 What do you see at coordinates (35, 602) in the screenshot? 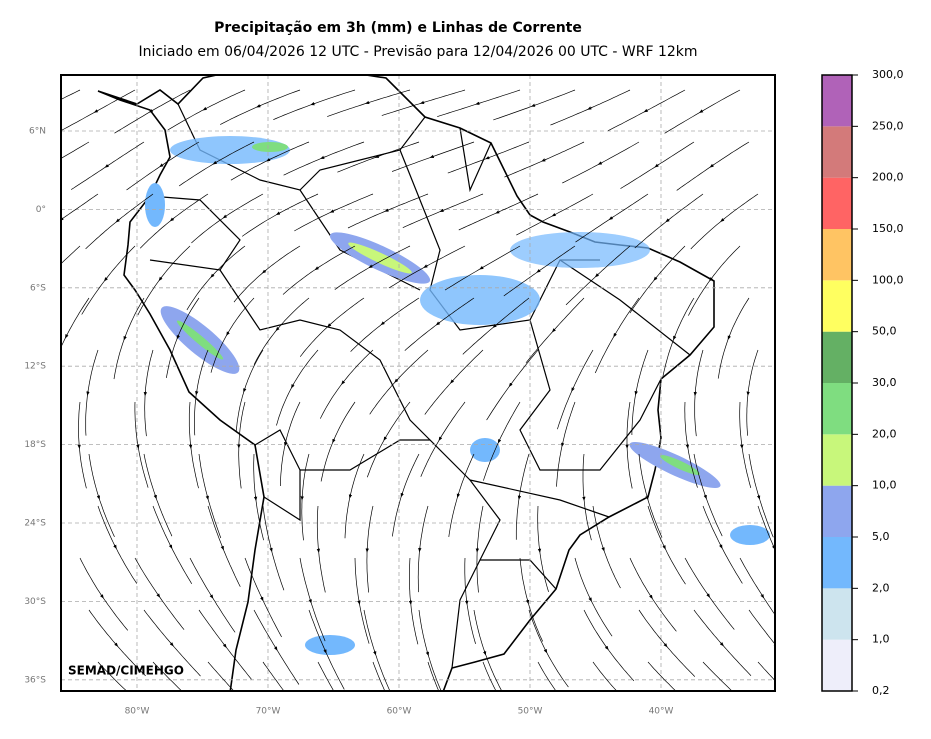
I see `lat-label: 30°S` at bounding box center [35, 602].